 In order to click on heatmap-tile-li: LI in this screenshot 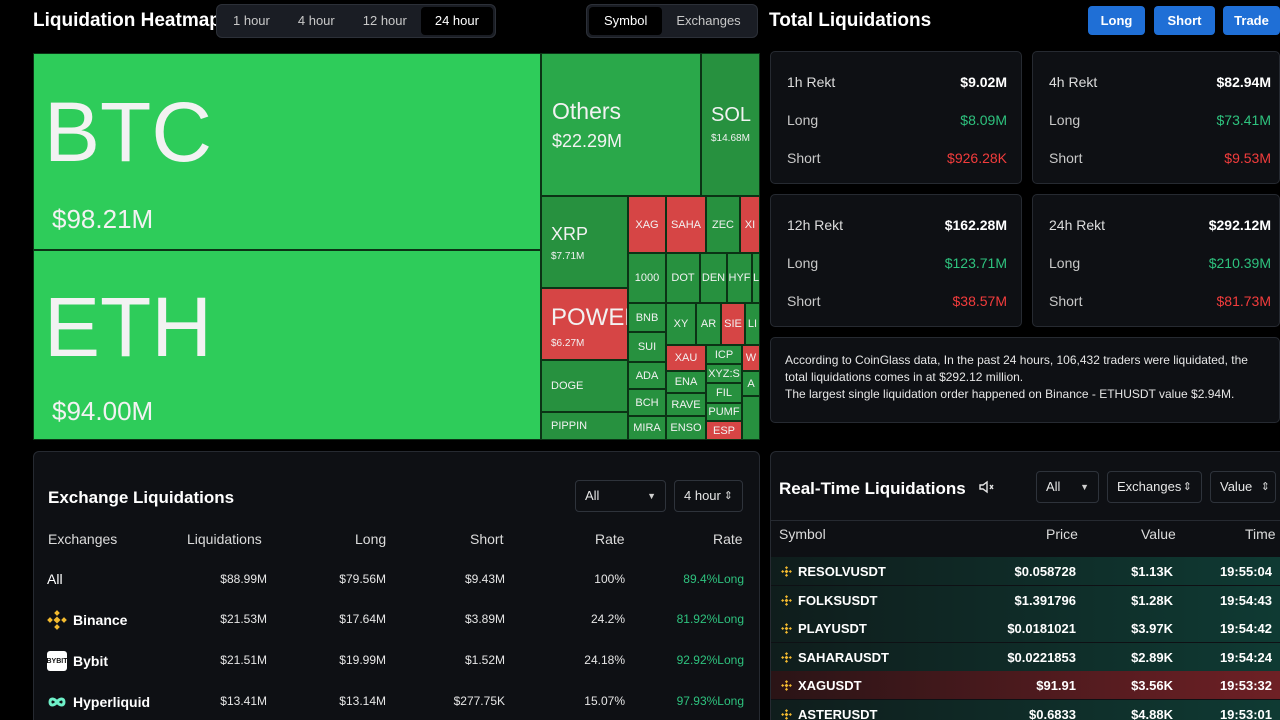, I will do `click(752, 324)`.